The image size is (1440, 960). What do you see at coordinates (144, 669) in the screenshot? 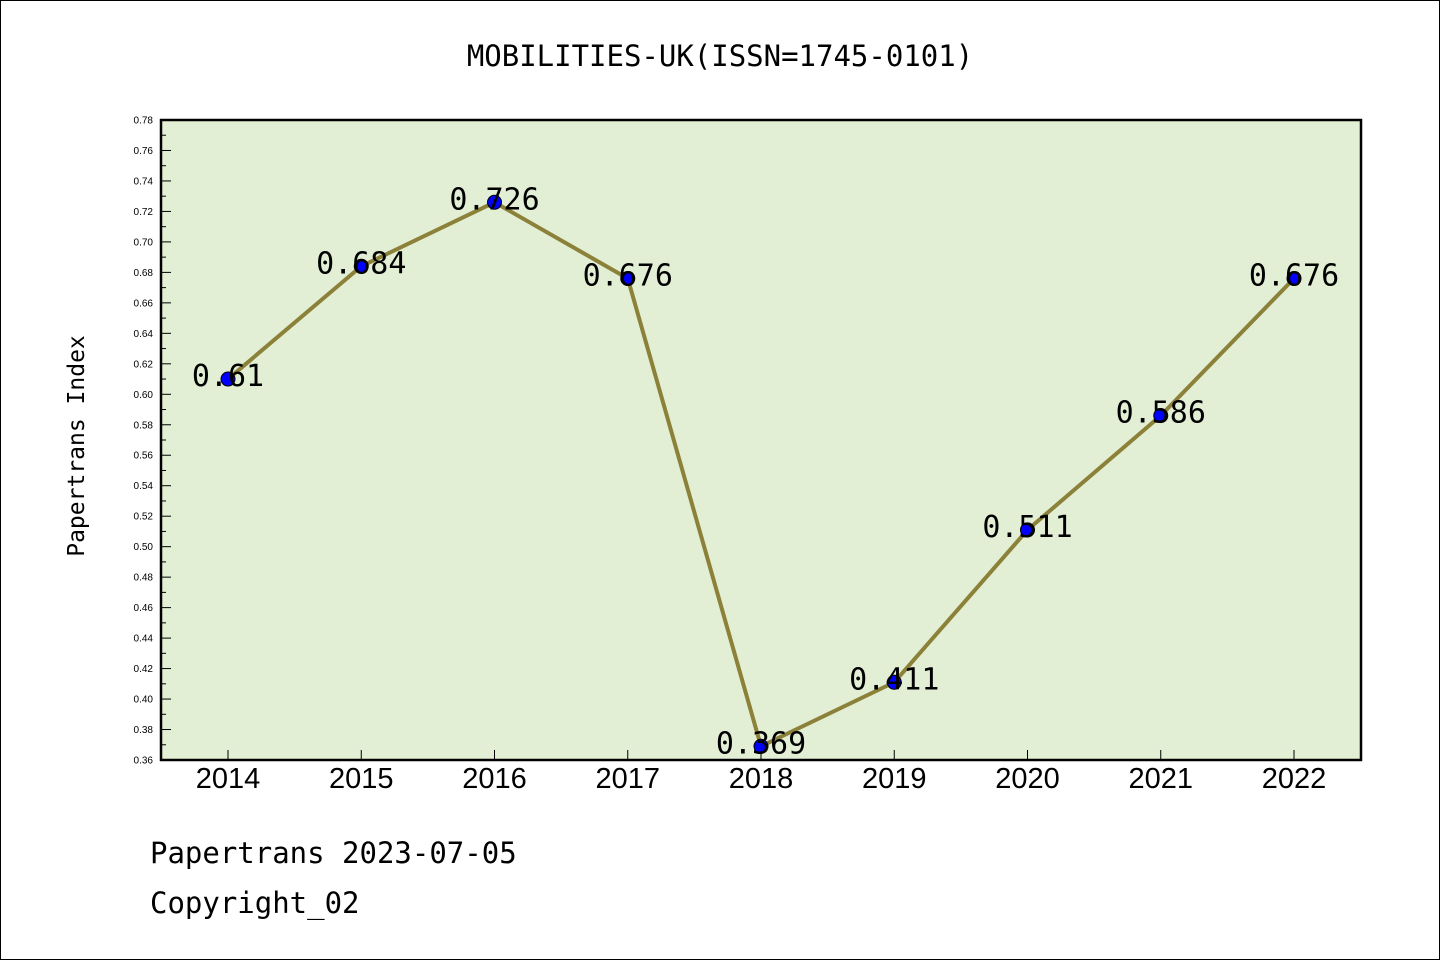
I see `y-tick-label: 0.42` at bounding box center [144, 669].